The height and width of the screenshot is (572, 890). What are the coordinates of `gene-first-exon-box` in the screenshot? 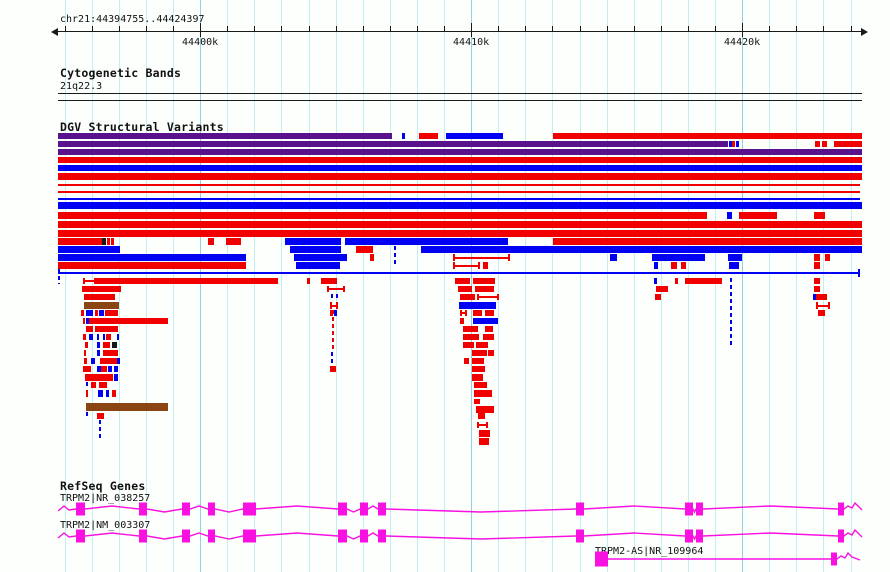 It's located at (601, 559).